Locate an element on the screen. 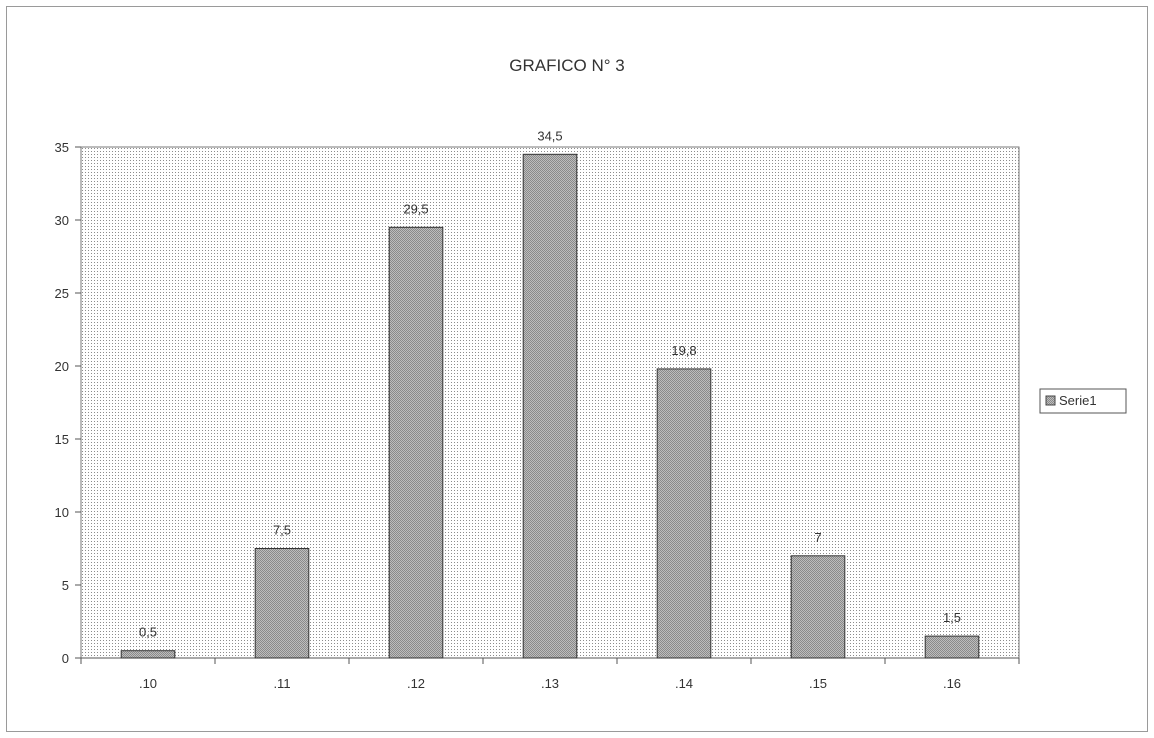 The image size is (1154, 738). x-tick-label: .13 is located at coordinates (550, 683).